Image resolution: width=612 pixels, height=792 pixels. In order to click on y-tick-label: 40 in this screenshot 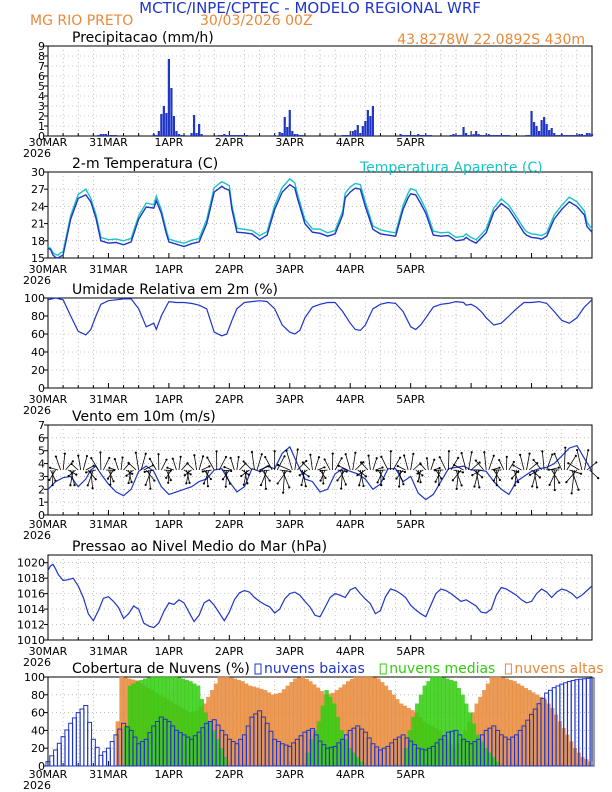, I will do `click(38, 352)`.